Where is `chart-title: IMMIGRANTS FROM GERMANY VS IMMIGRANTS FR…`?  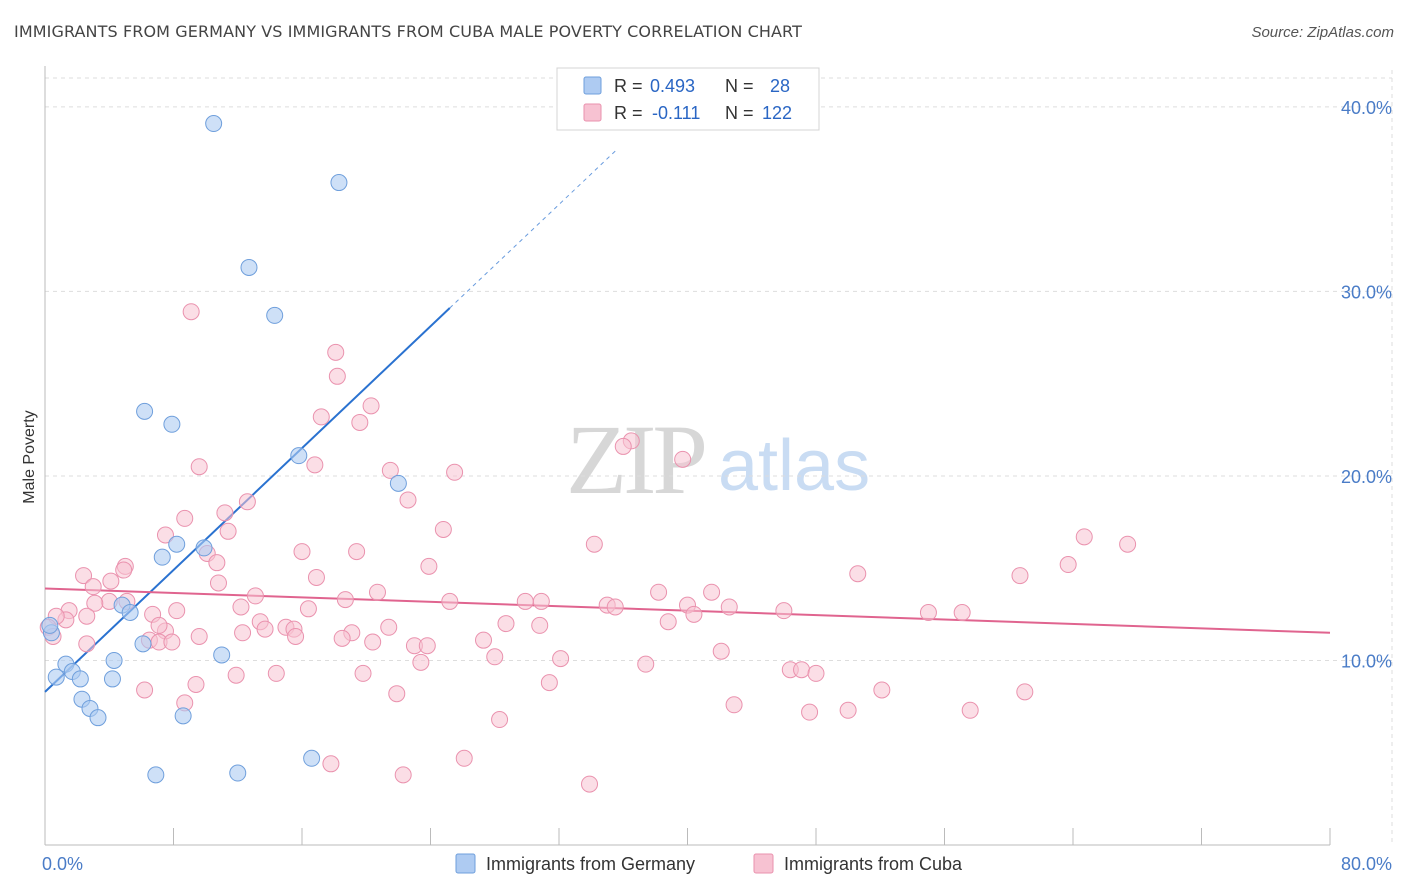 chart-title: IMMIGRANTS FROM GERMANY VS IMMIGRANTS FR… is located at coordinates (408, 31).